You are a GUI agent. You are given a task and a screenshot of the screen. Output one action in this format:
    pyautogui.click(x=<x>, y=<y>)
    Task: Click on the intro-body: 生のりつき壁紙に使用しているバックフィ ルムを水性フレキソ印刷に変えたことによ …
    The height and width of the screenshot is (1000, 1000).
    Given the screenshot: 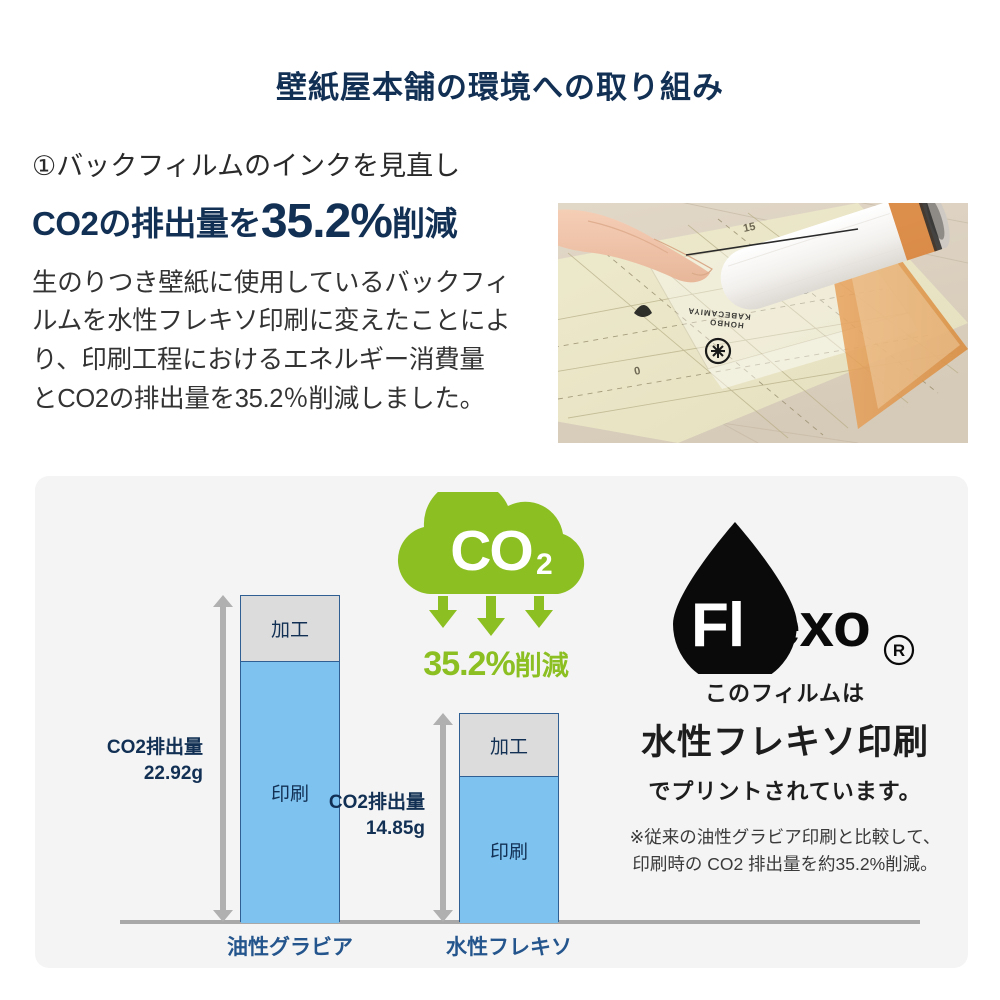 What is the action you would take?
    pyautogui.click(x=292, y=341)
    